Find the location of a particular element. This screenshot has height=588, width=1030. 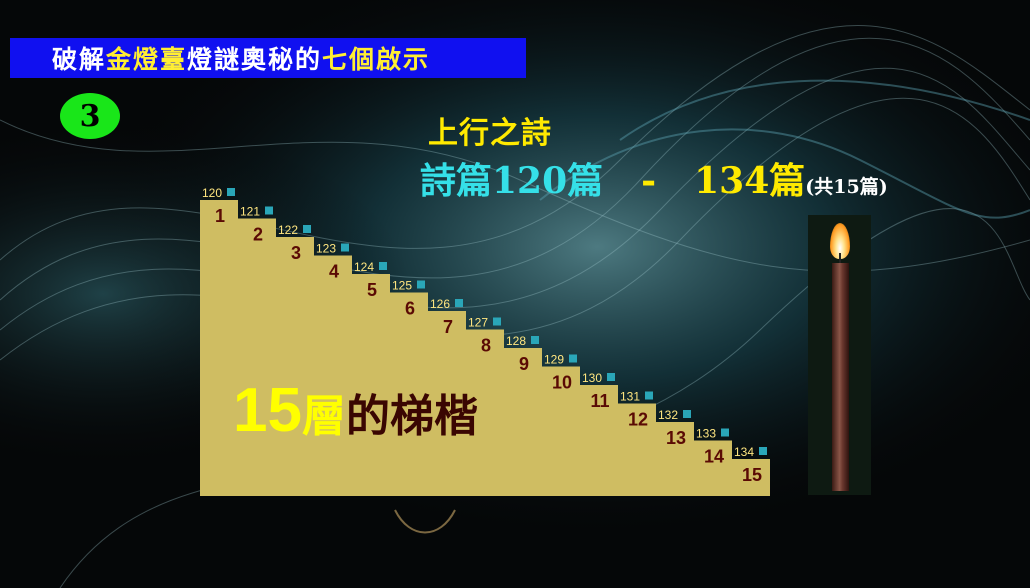

fifteen-steps-label: 15層的梯楷 is located at coordinates (355, 410).